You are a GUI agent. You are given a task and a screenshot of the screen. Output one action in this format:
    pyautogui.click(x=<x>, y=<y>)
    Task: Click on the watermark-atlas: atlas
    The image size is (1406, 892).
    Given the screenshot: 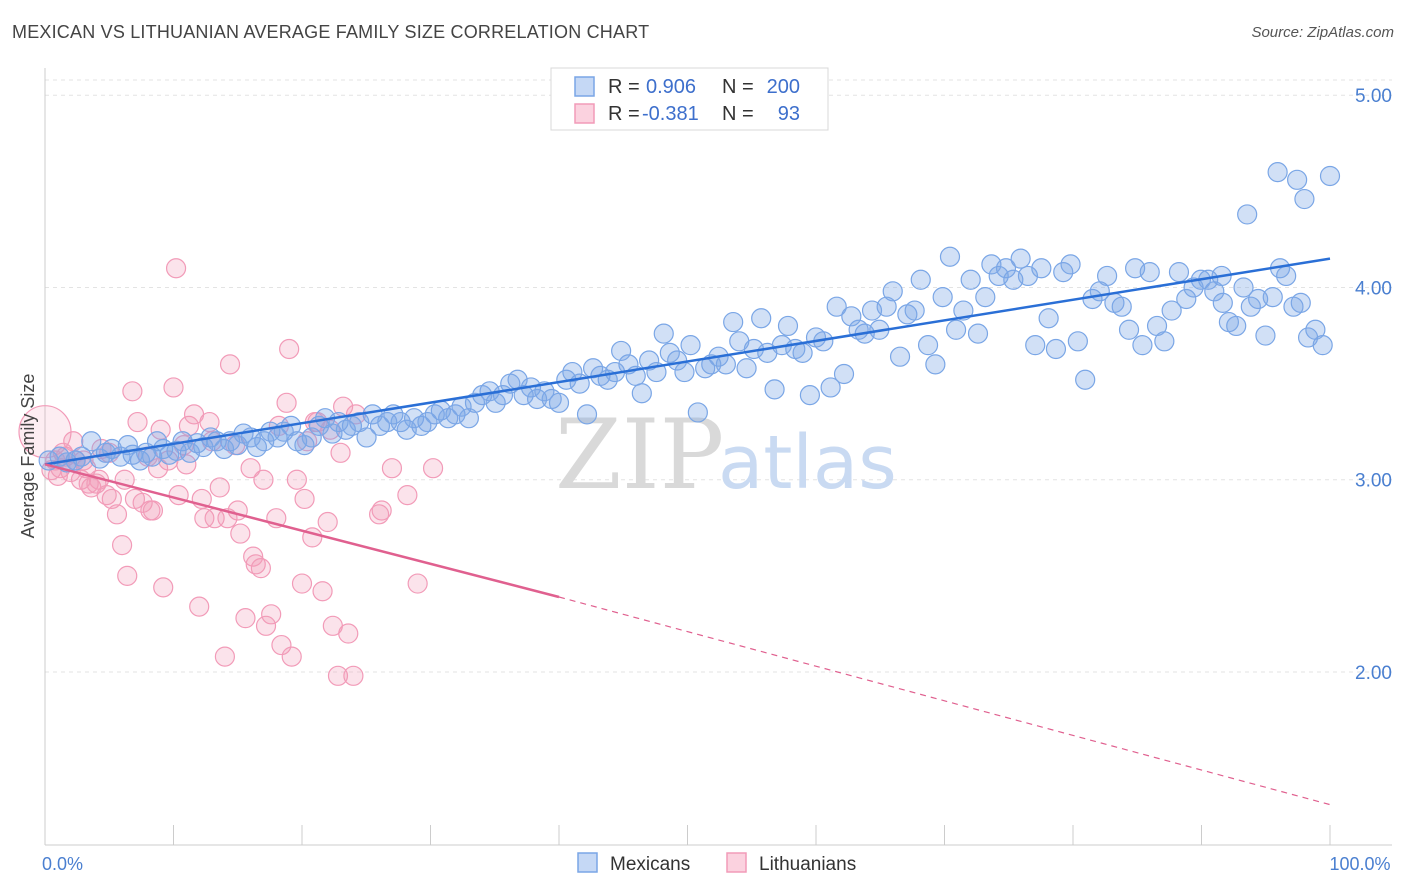 What is the action you would take?
    pyautogui.click(x=807, y=463)
    